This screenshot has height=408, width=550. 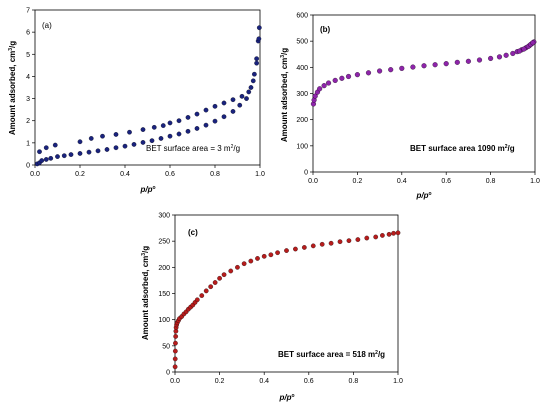 What do you see at coordinates (535, 181) in the screenshot?
I see `x-tick-label-b-5: 1.0` at bounding box center [535, 181].